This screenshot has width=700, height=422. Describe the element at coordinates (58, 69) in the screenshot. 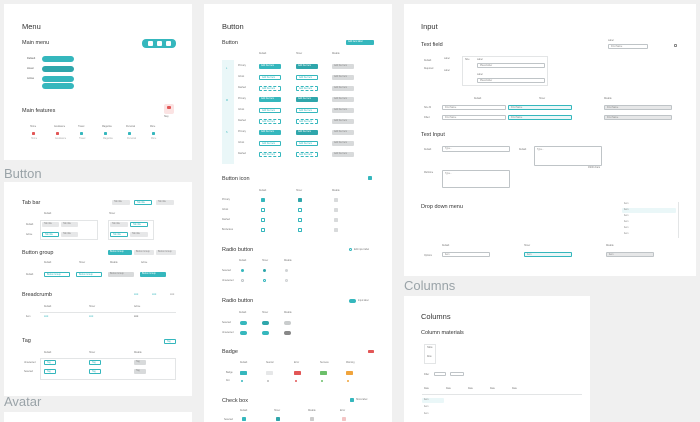

I see `menu-hover` at that location.